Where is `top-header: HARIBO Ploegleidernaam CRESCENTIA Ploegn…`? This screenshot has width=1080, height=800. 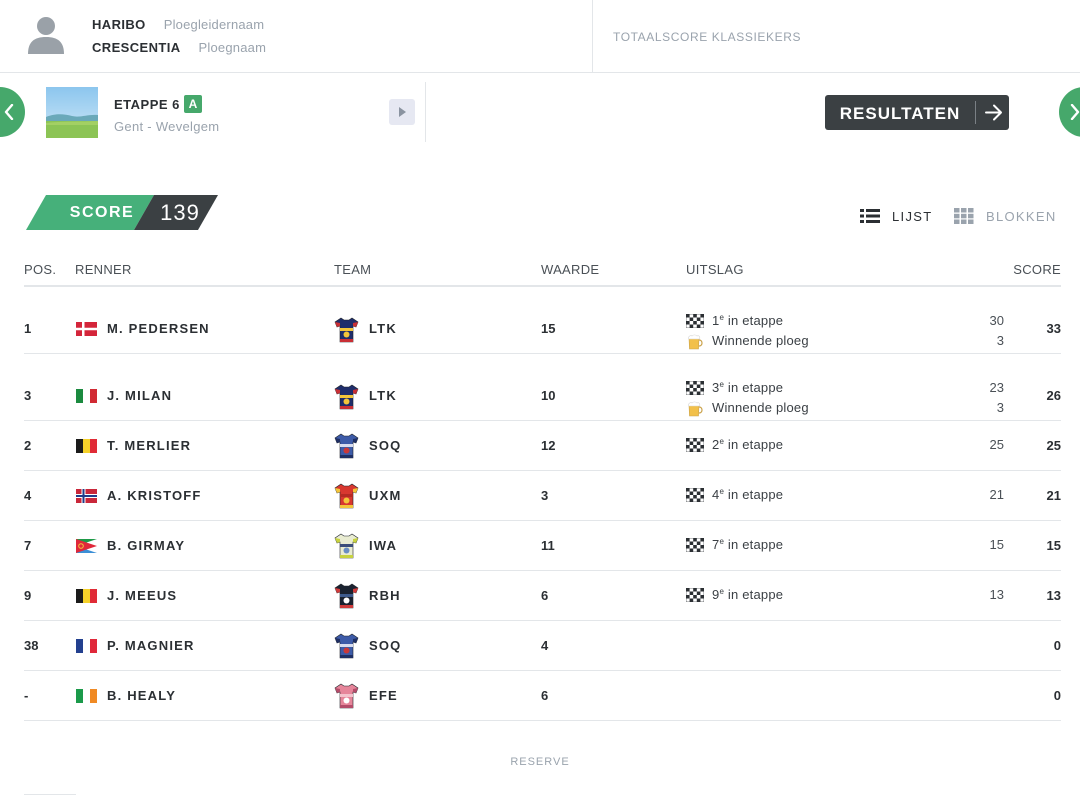 top-header: HARIBO Ploegleidernaam CRESCENTIA Ploegn… is located at coordinates (540, 36).